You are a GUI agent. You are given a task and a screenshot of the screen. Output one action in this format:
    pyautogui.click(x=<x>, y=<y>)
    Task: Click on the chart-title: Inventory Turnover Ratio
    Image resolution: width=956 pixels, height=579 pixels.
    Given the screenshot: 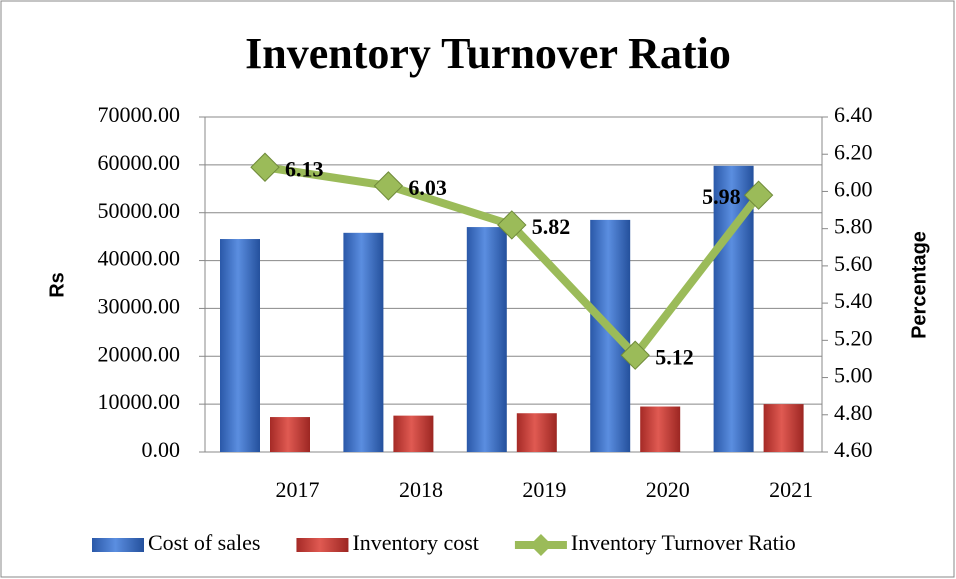 What is the action you would take?
    pyautogui.click(x=488, y=53)
    